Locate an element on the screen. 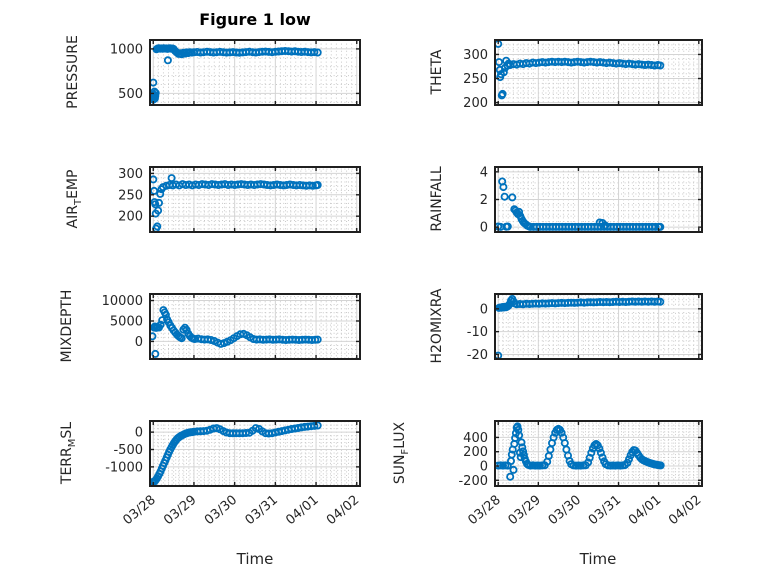 The width and height of the screenshot is (778, 583). data-markers-air-temp is located at coordinates (236, 203).